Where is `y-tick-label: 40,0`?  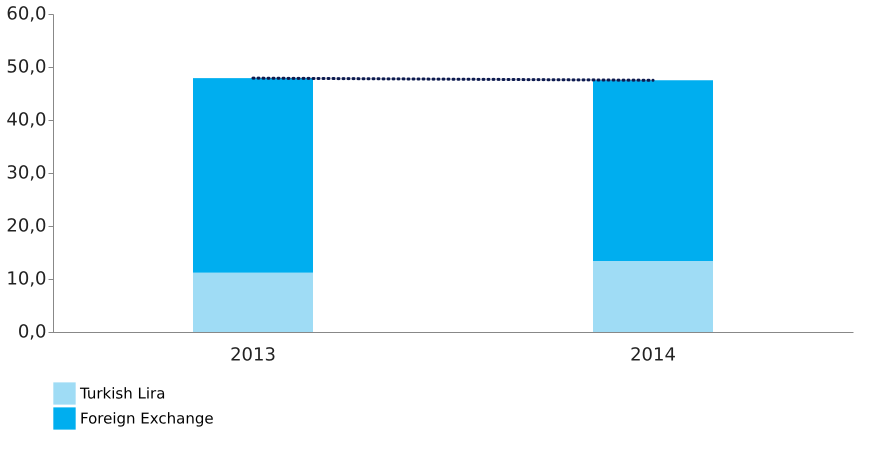
y-tick-label: 40,0 is located at coordinates (26, 120).